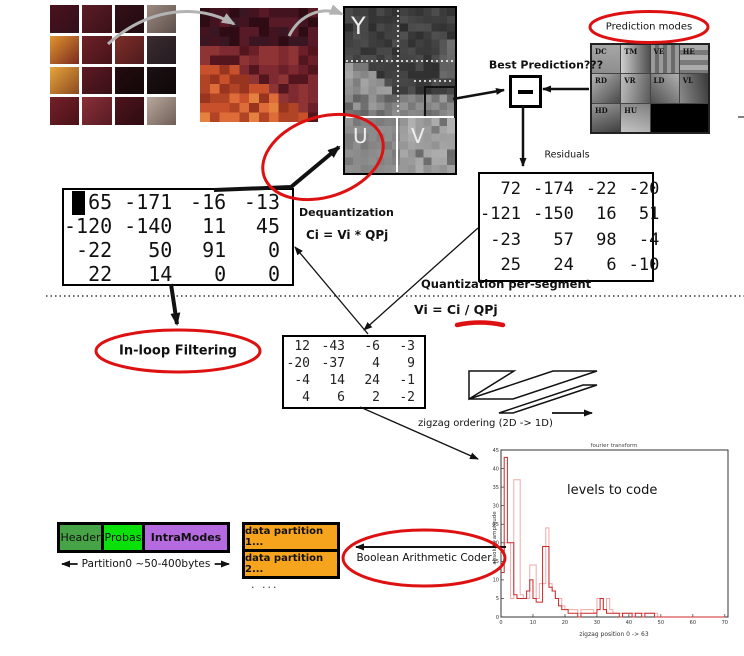 This screenshot has height=656, width=744. I want to click on quantization-label: Quantization per-segment, so click(506, 284).